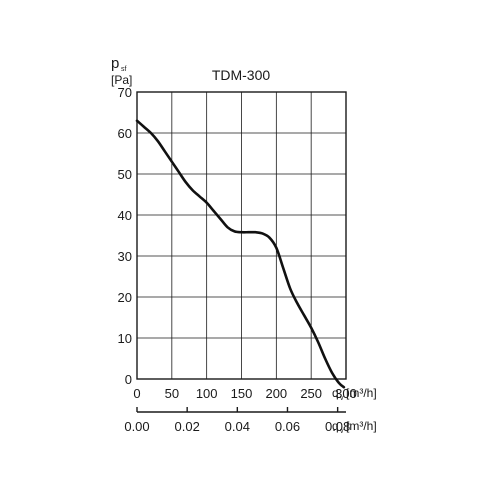 The width and height of the screenshot is (500, 500). What do you see at coordinates (346, 393) in the screenshot?
I see `x-tick-label: 300` at bounding box center [346, 393].